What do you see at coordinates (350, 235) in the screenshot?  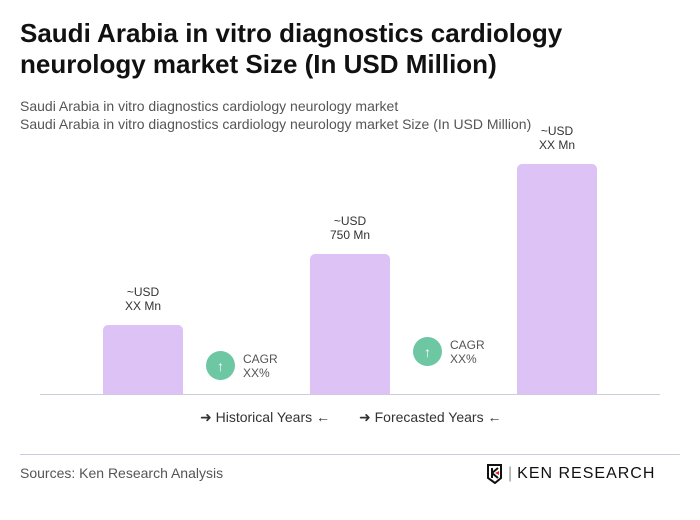 I see `bar-label-line: 750 Mn` at bounding box center [350, 235].